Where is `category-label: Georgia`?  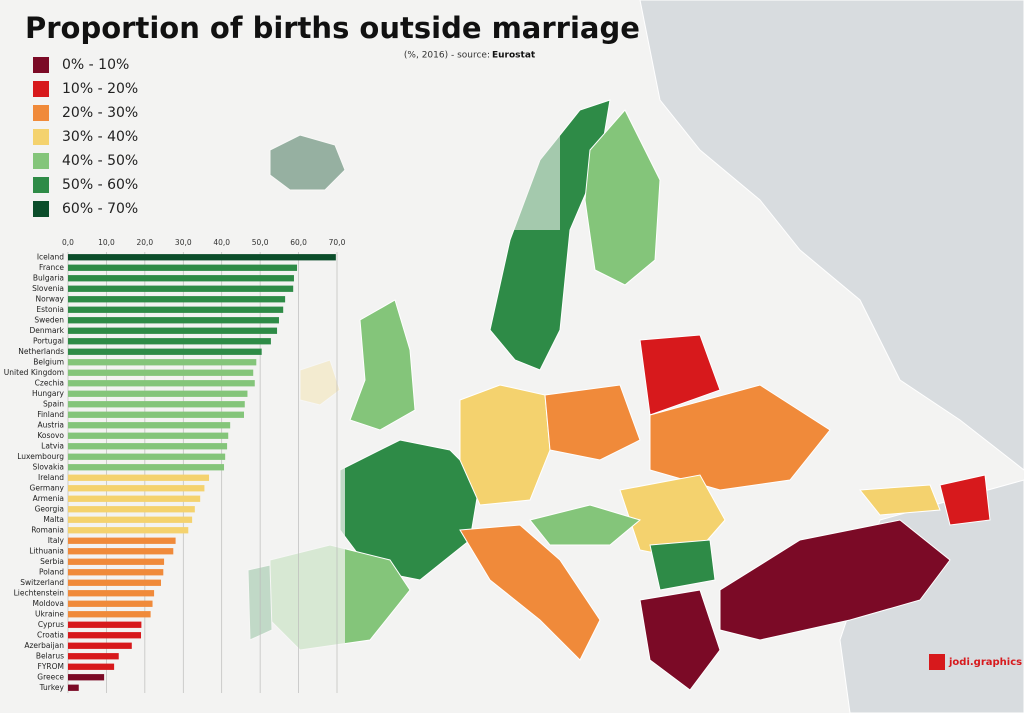
category-label: Georgia is located at coordinates (49, 508).